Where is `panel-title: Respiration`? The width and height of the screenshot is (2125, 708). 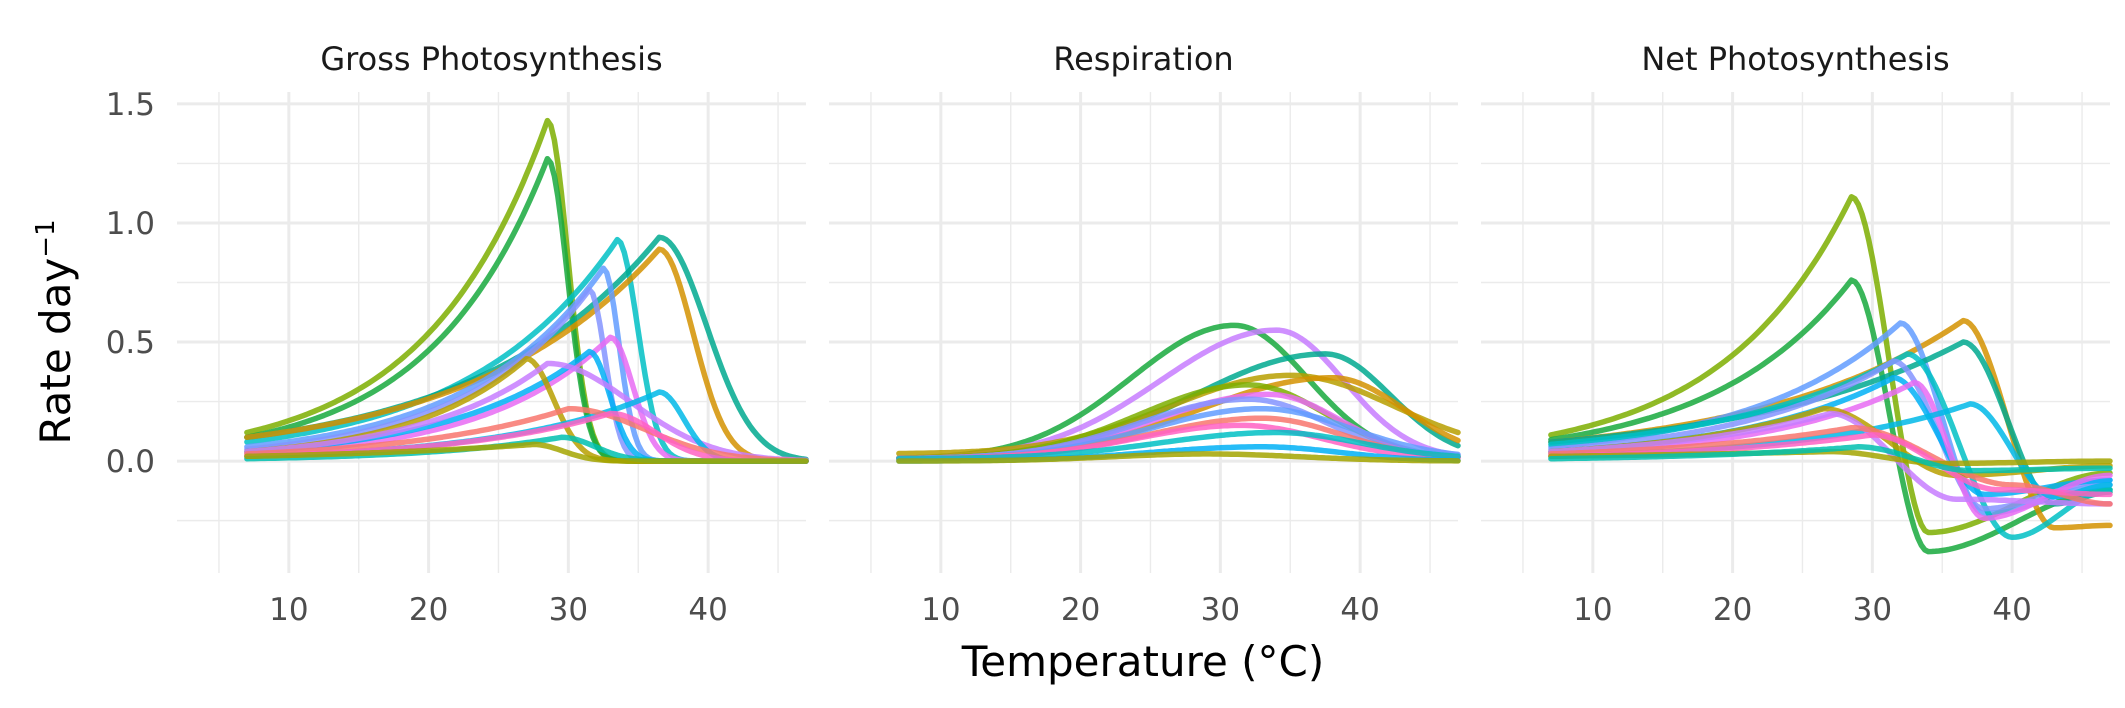 panel-title: Respiration is located at coordinates (1143, 59).